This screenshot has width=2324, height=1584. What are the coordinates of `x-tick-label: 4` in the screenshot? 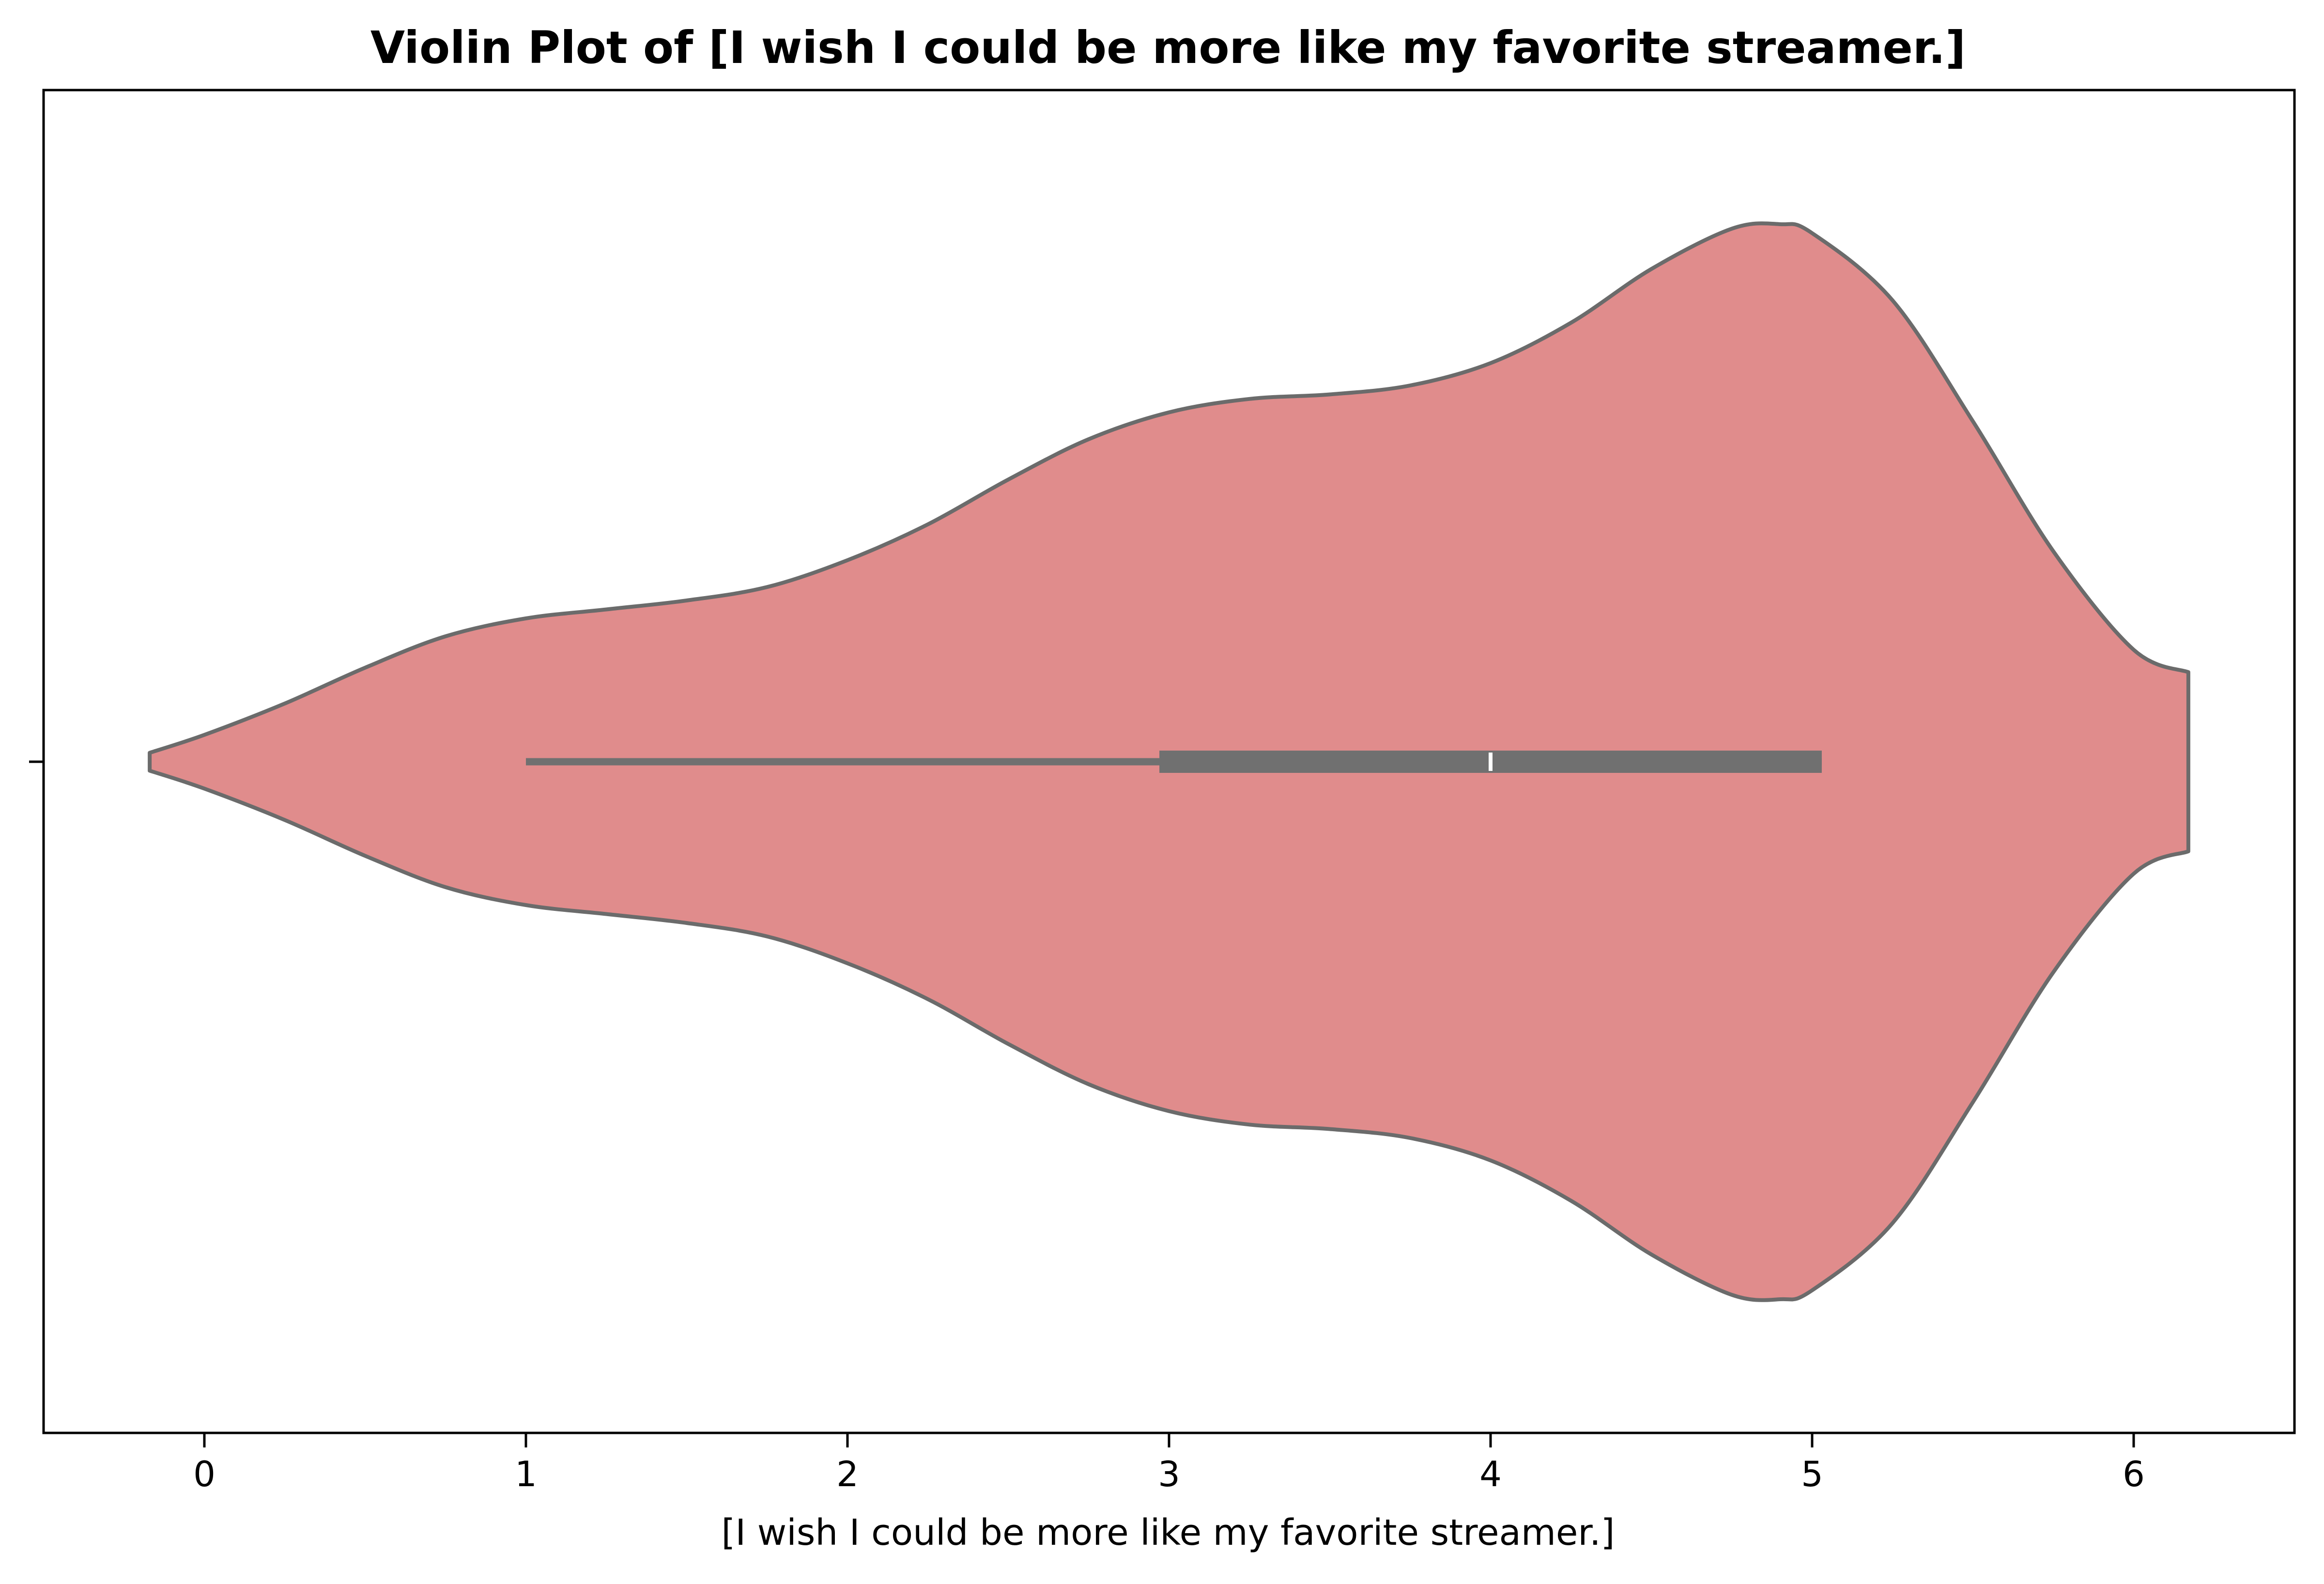 It's located at (1490, 1474).